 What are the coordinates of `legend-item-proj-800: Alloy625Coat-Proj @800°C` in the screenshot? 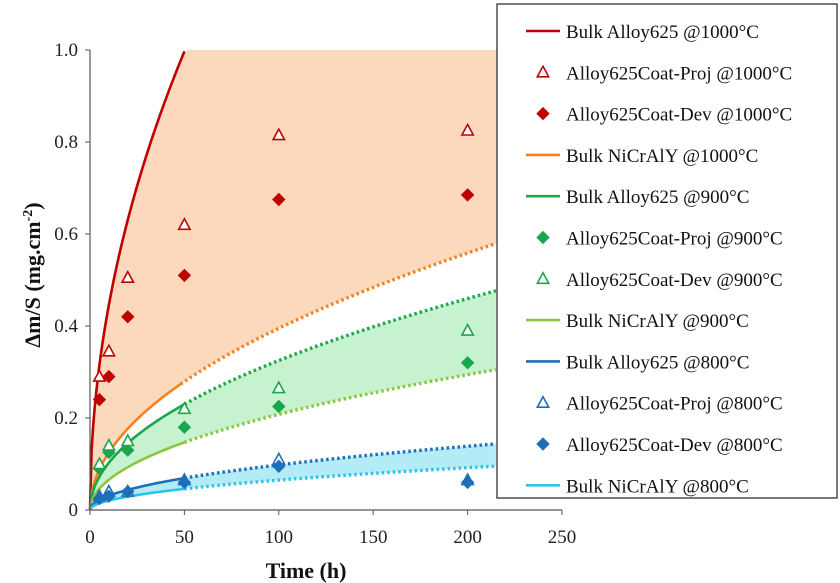 It's located at (659, 404).